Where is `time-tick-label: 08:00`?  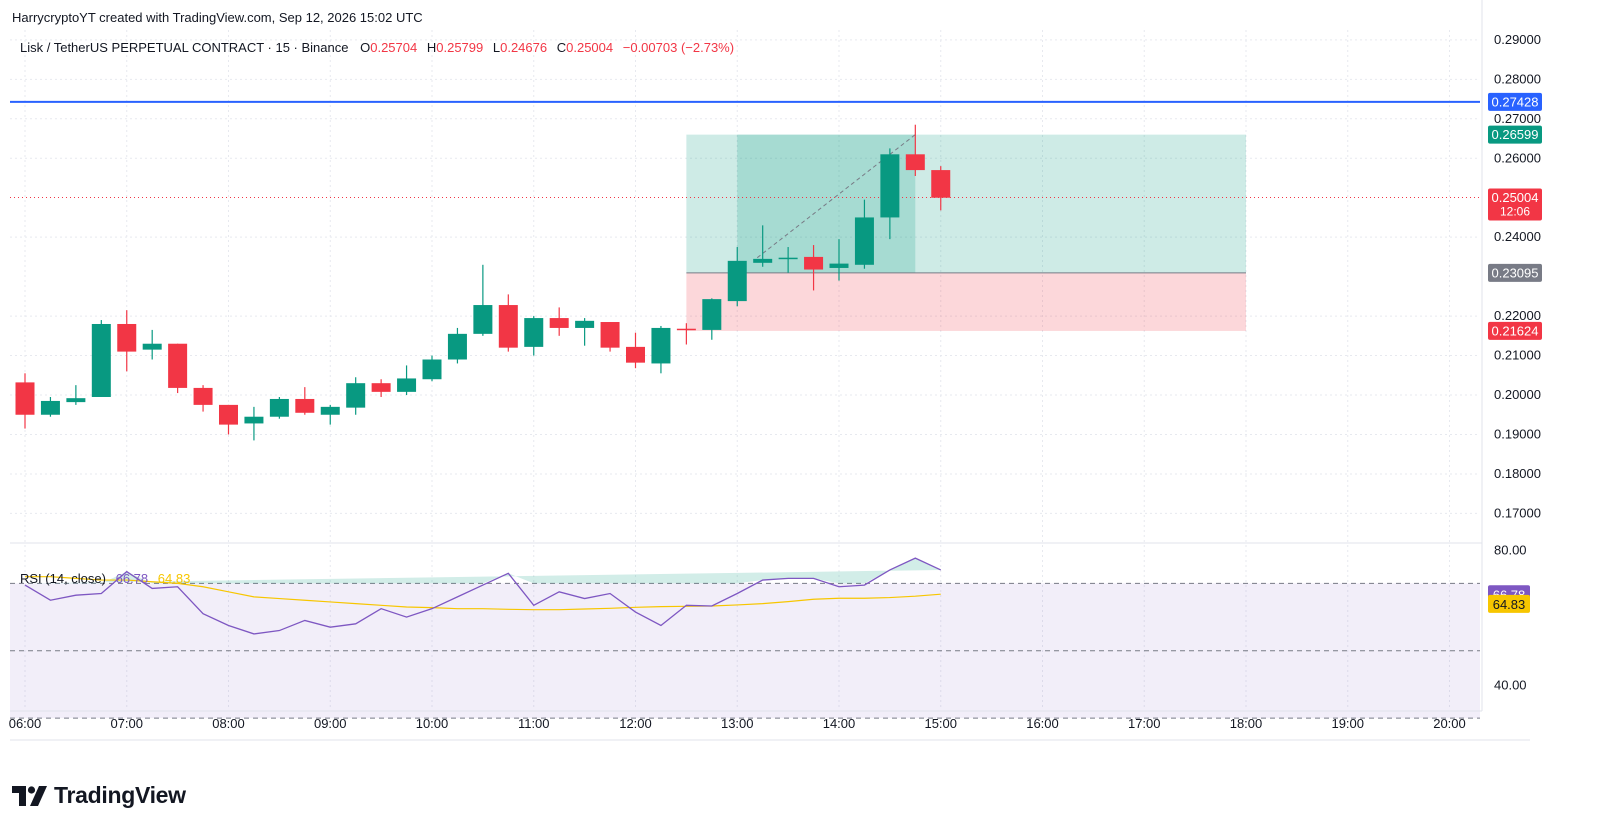
time-tick-label: 08:00 is located at coordinates (228, 723).